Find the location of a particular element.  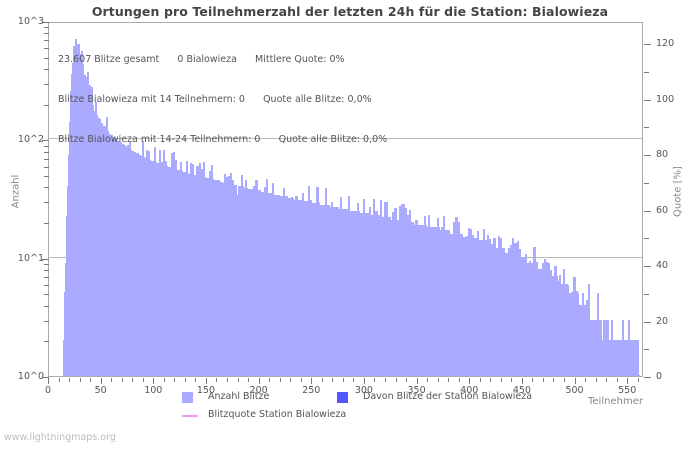

x-axis-tick-label: 0 is located at coordinates (48, 390).